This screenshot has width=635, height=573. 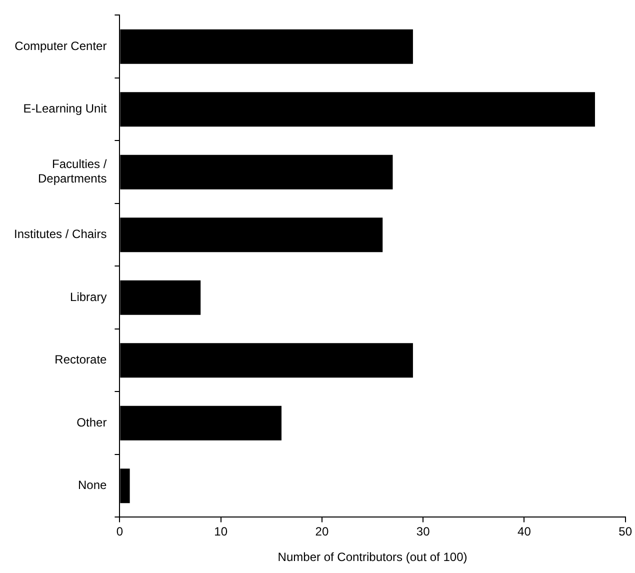 I want to click on y-tick-label: None, so click(x=93, y=485).